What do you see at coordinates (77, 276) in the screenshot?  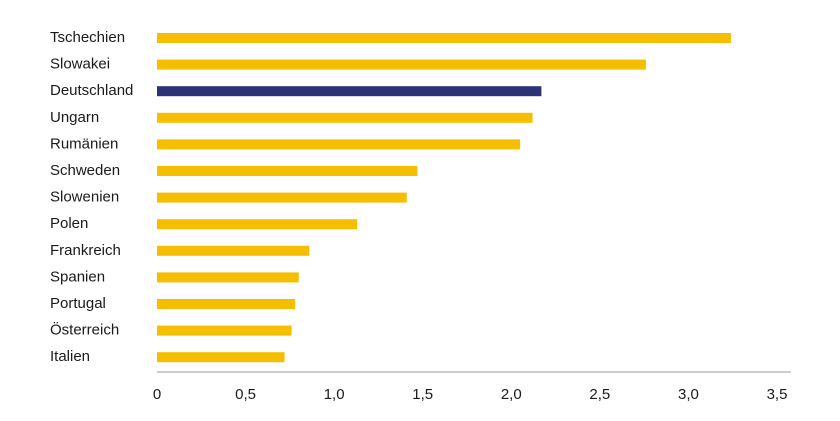 I see `category-label: Spanien` at bounding box center [77, 276].